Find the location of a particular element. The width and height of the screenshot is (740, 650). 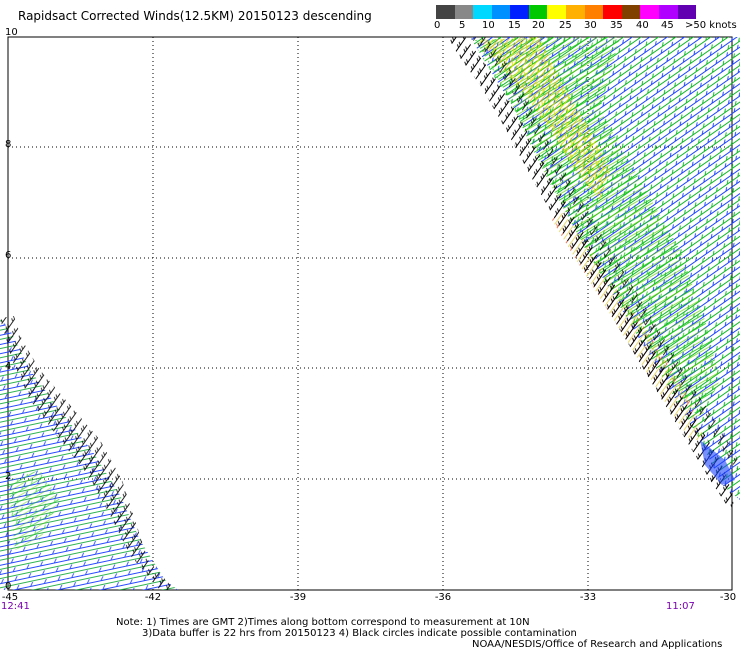

left-swath is located at coordinates (89, 453).